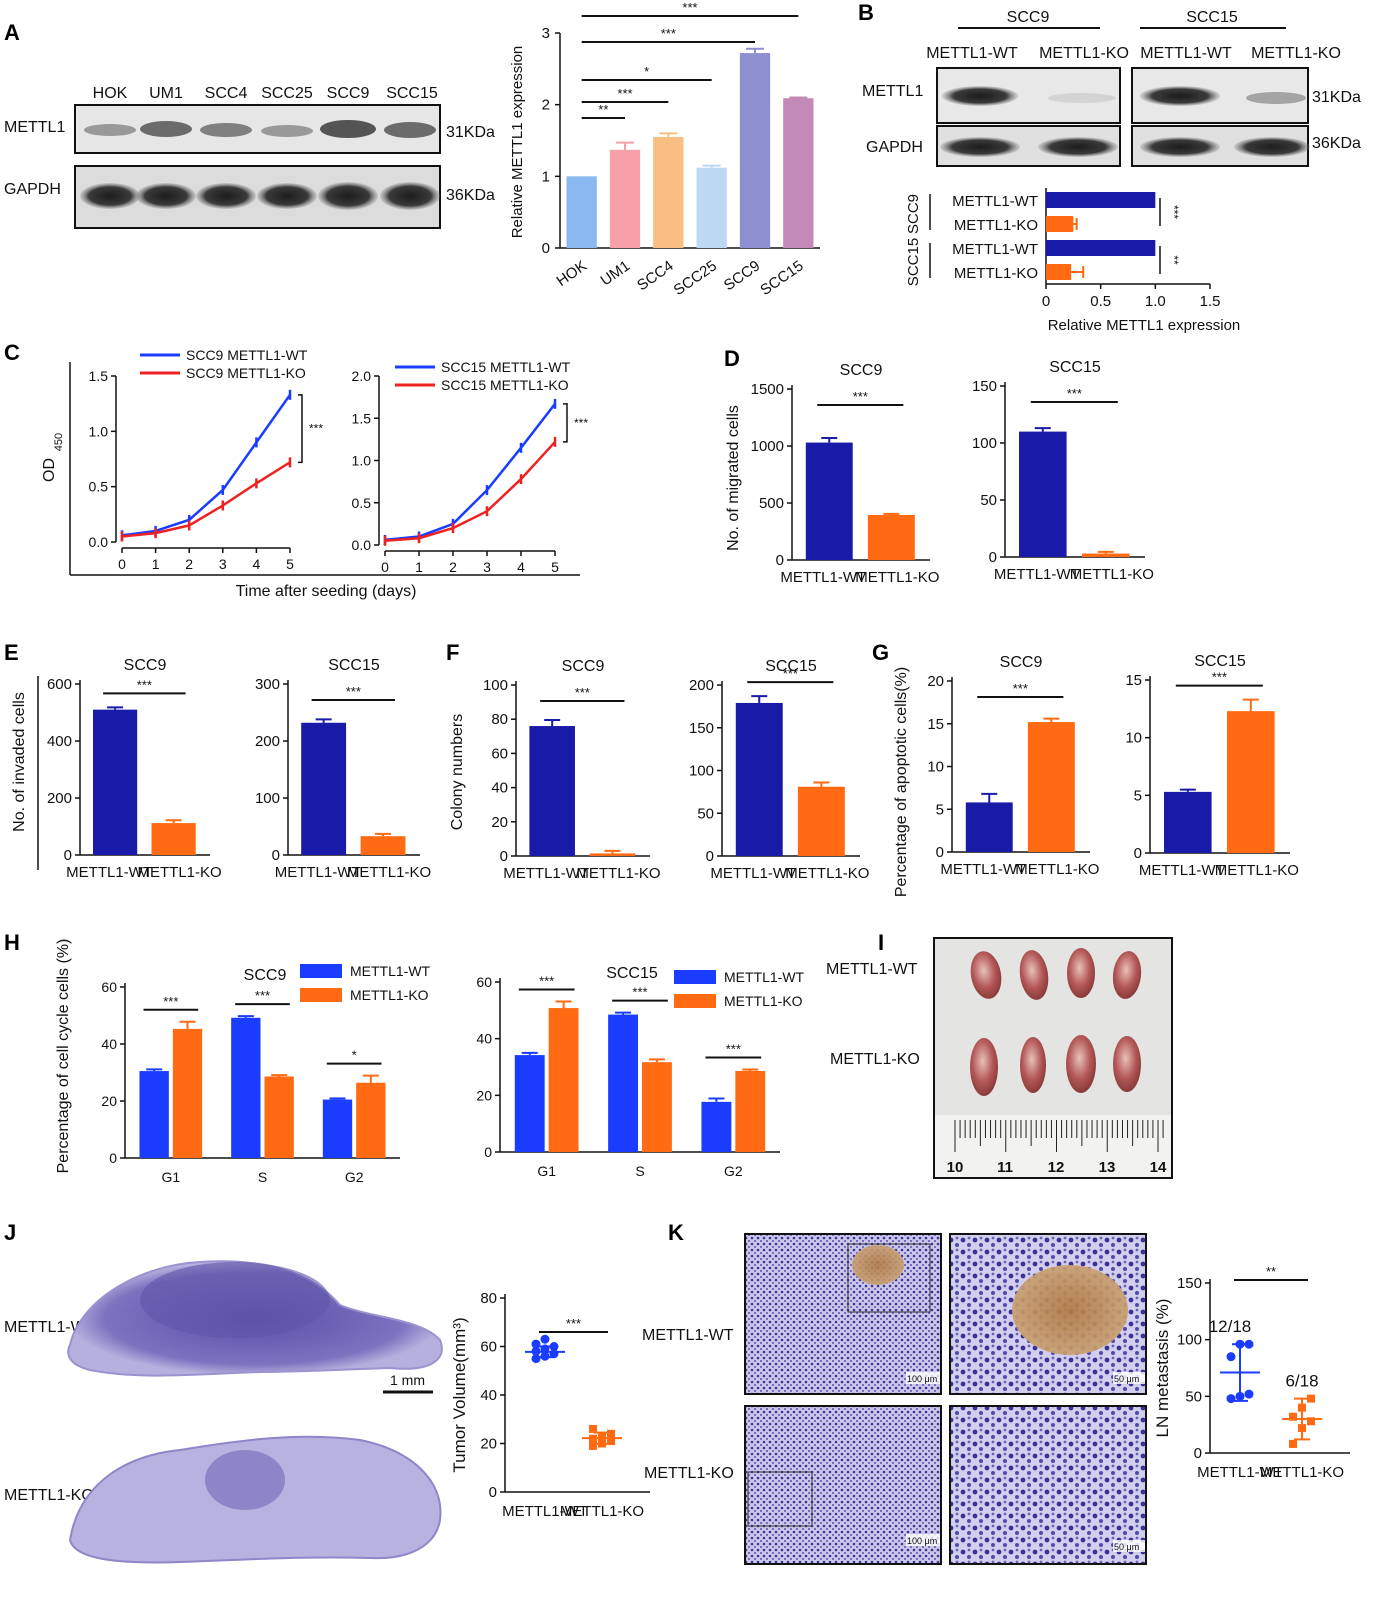 This screenshot has width=1400, height=1605. What do you see at coordinates (12, 32) in the screenshot?
I see `panel-letter-a: A` at bounding box center [12, 32].